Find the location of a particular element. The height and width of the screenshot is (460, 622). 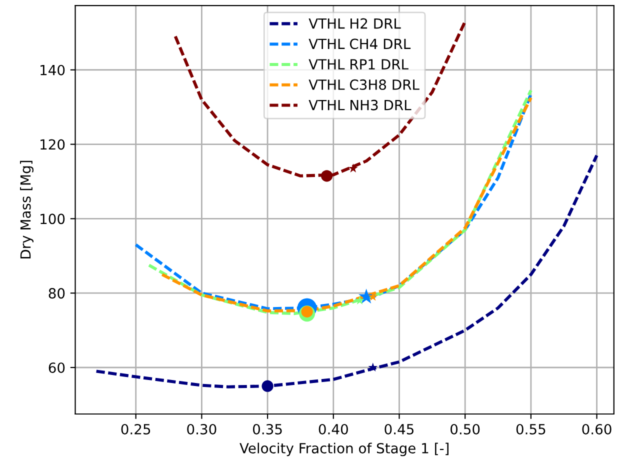

x-tick-label: 0.60 is located at coordinates (597, 429).